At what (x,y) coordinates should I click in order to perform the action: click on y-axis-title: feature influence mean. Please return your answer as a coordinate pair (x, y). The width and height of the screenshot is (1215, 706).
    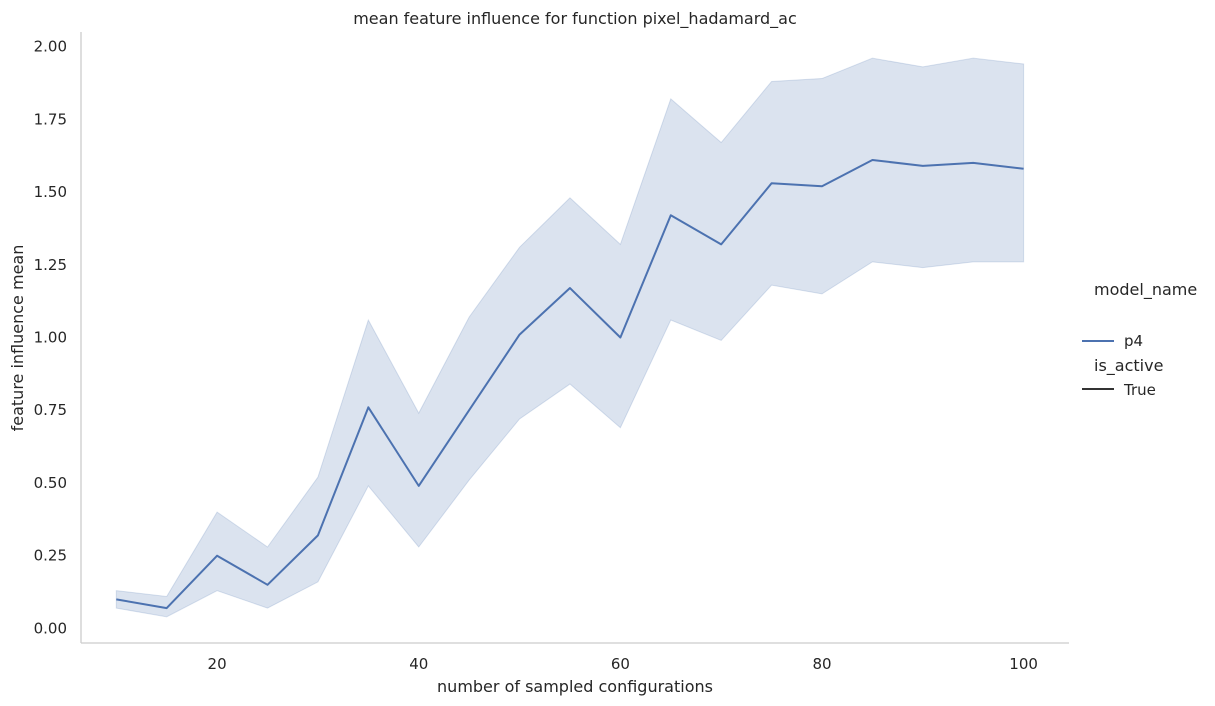
    Looking at the image, I should click on (17, 338).